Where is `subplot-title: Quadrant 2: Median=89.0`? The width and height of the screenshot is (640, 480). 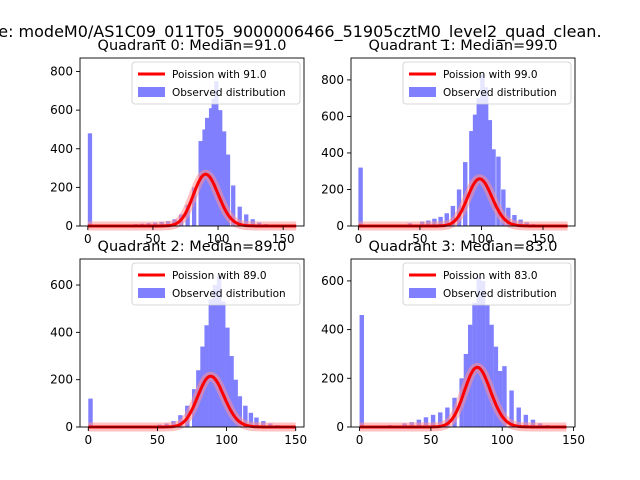
subplot-title: Quadrant 2: Median=89.0 is located at coordinates (192, 247).